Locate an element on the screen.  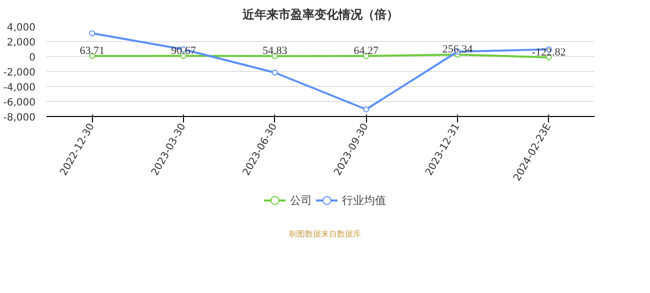
legend-label: 公司 is located at coordinates (301, 200).